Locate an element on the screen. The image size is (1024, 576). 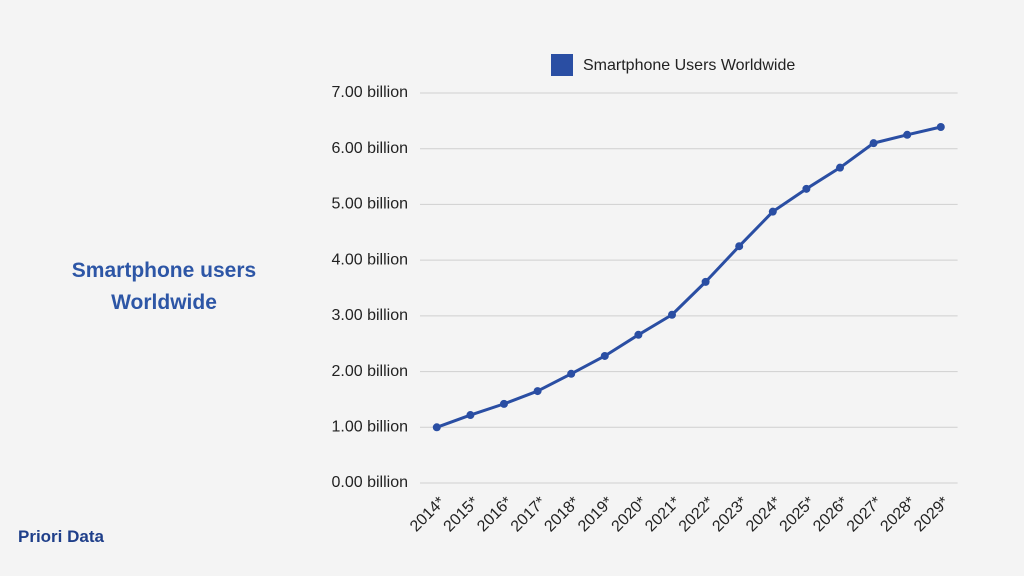
x-tick-label: 2021* is located at coordinates (663, 515).